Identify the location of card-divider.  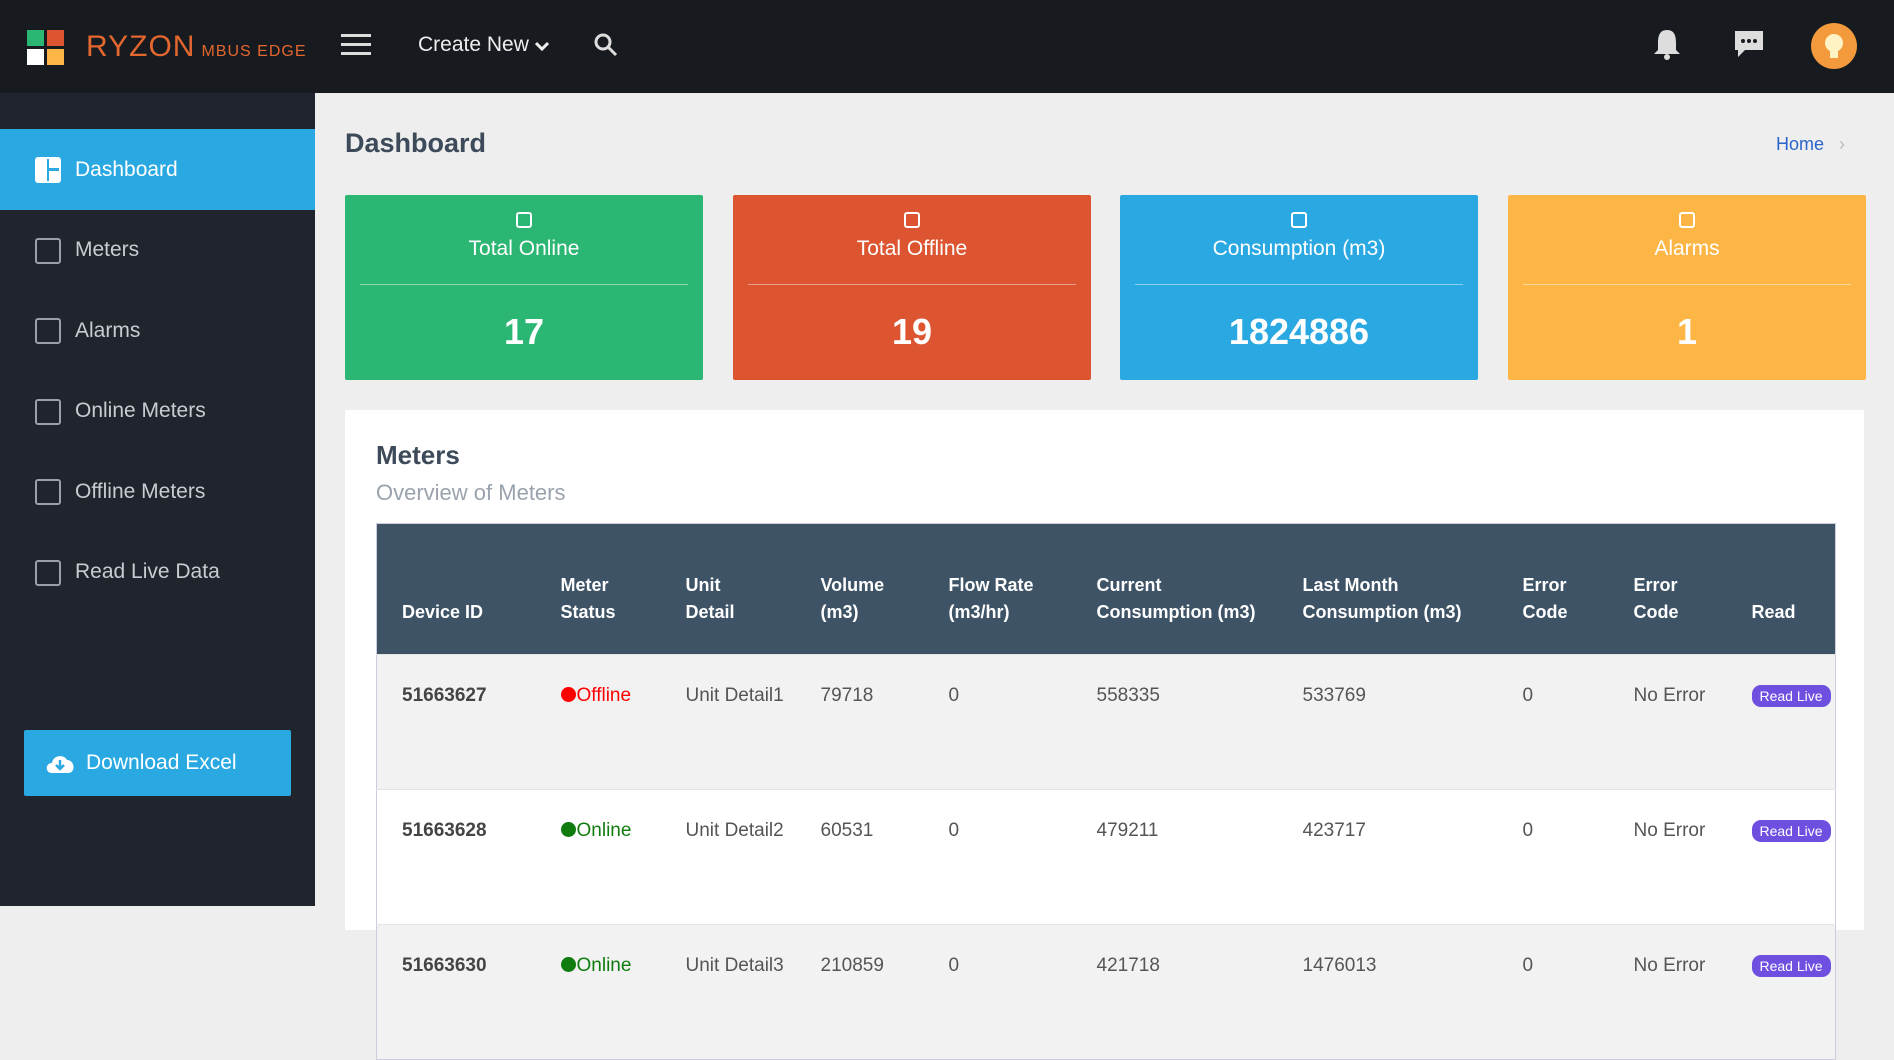
(1687, 284).